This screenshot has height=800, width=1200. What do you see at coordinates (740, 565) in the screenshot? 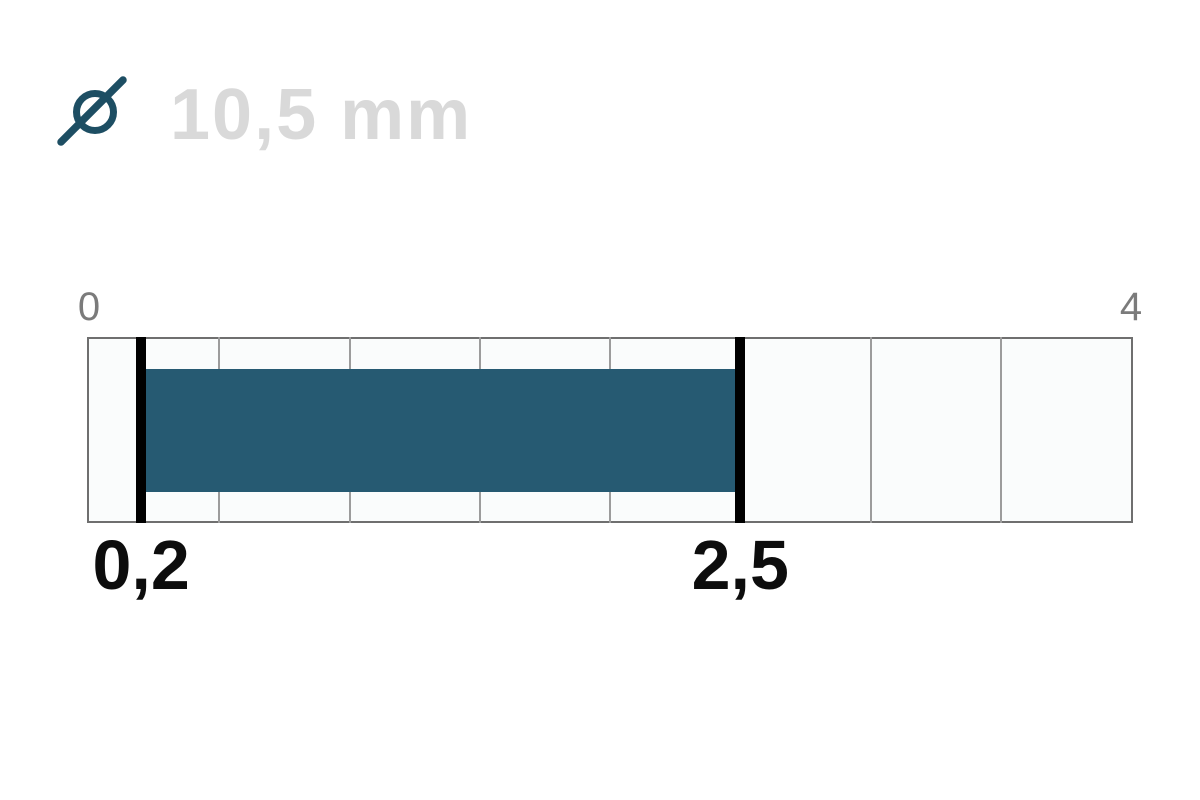
I see `range-end-value: 2,5` at bounding box center [740, 565].